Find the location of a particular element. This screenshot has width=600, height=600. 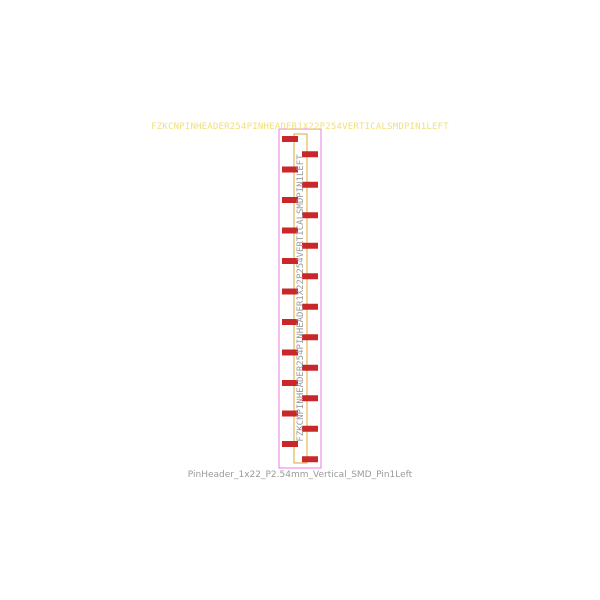

pads-group is located at coordinates (300, 299).